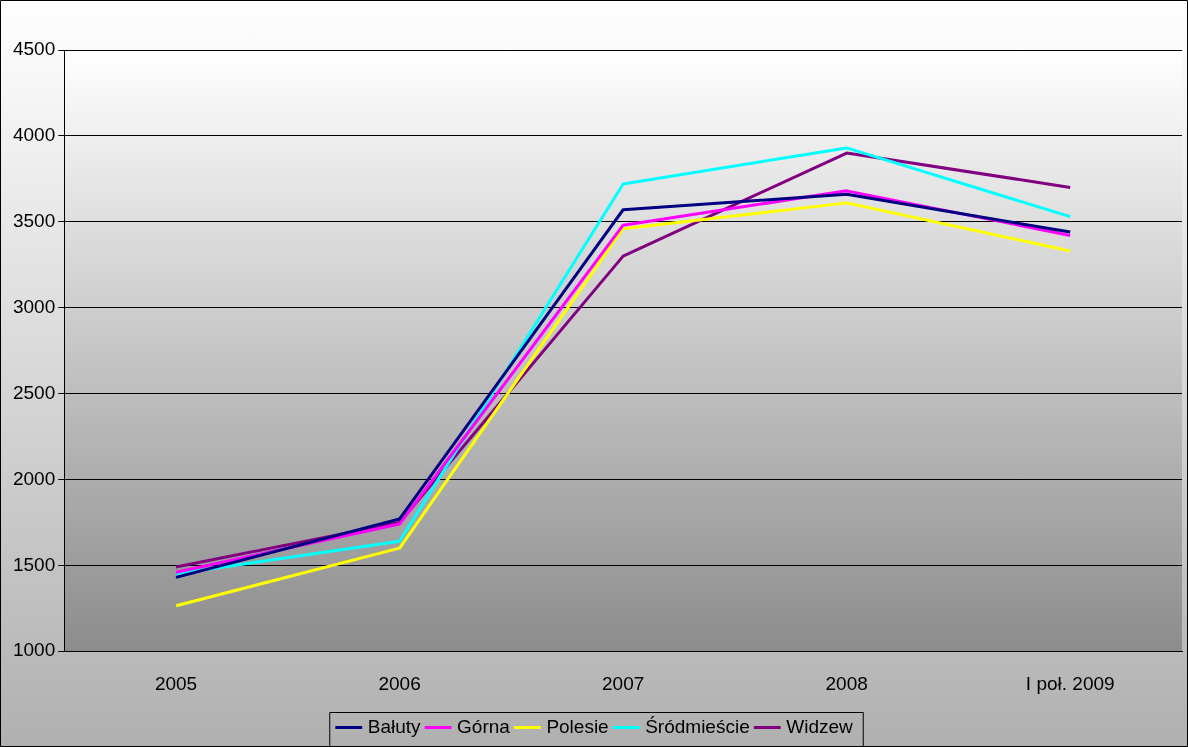  What do you see at coordinates (34, 478) in the screenshot?
I see `y-tick-label: 2000` at bounding box center [34, 478].